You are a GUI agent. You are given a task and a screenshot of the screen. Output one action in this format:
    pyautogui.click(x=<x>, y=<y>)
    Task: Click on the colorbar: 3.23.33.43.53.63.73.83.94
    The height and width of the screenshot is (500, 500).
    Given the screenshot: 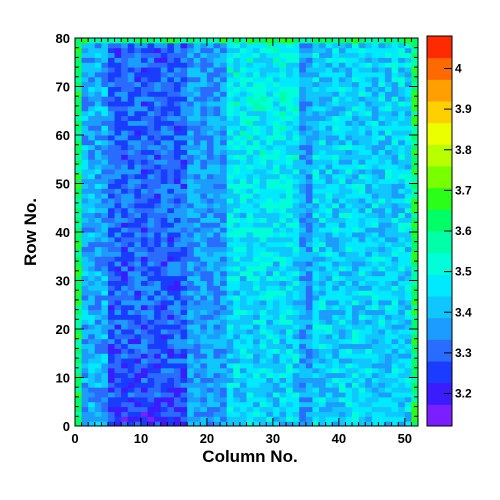 What is the action you would take?
    pyautogui.click(x=449, y=231)
    